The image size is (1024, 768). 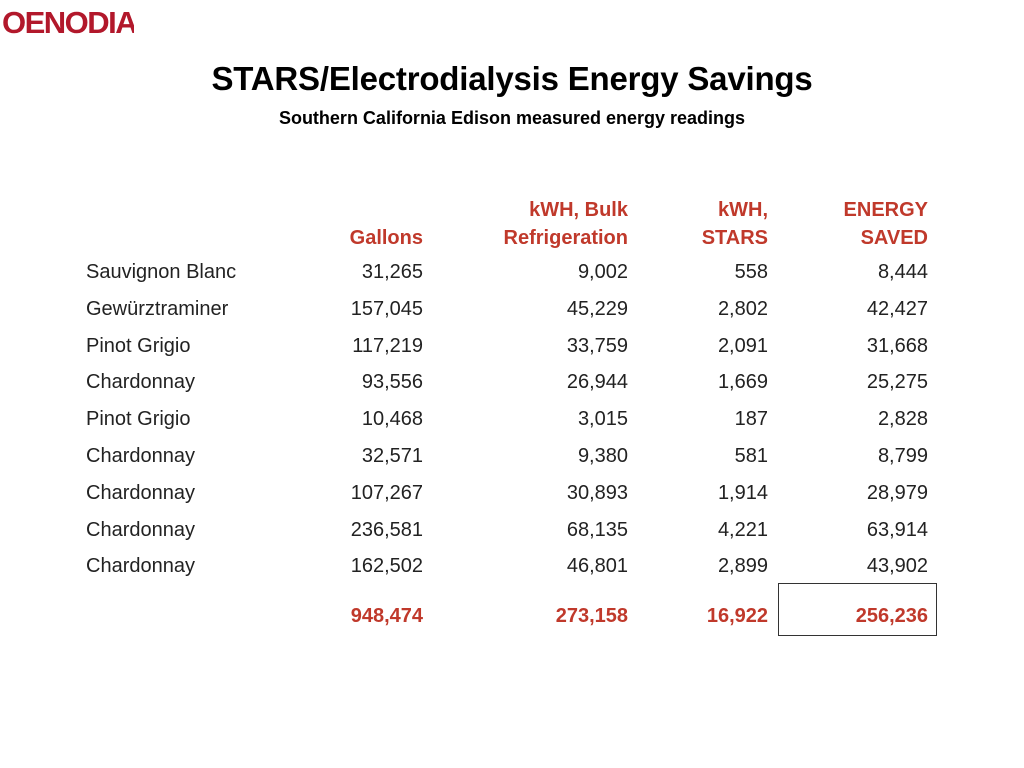 I want to click on stars-kwh-cell: 4,221, so click(x=742, y=529).